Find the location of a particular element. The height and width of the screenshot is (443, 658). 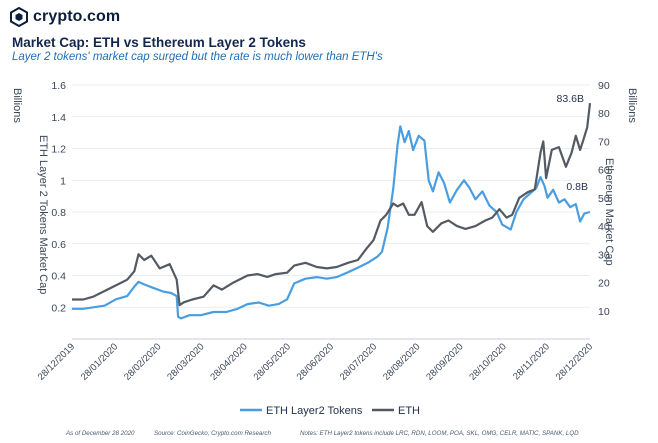

eth-end-label: 83.6B is located at coordinates (570, 99).